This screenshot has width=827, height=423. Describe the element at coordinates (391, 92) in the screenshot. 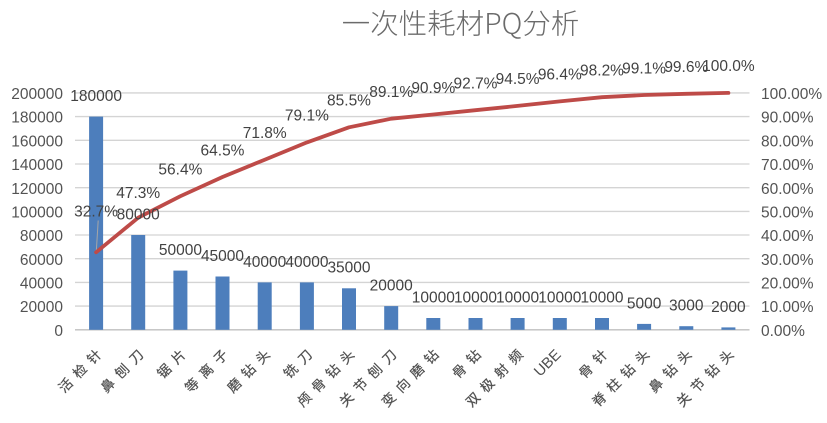

I see `svg-text: 89.1%` at that location.